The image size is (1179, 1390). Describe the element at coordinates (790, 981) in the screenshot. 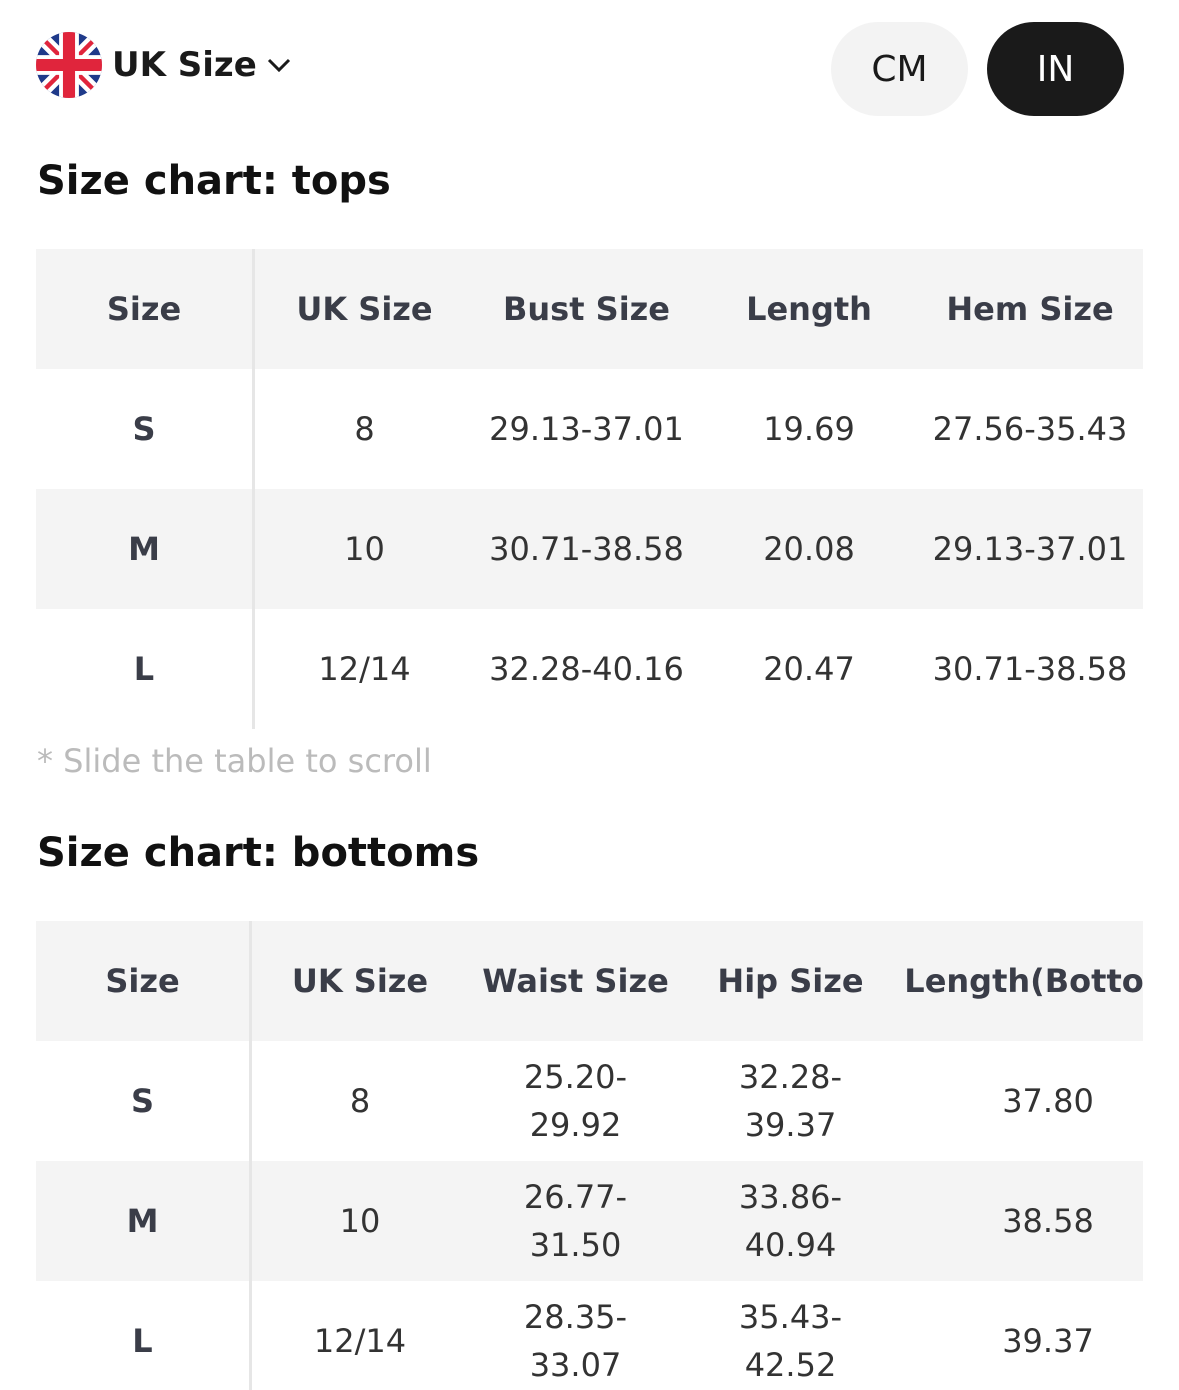

I see `column-header: Hip Size` at that location.